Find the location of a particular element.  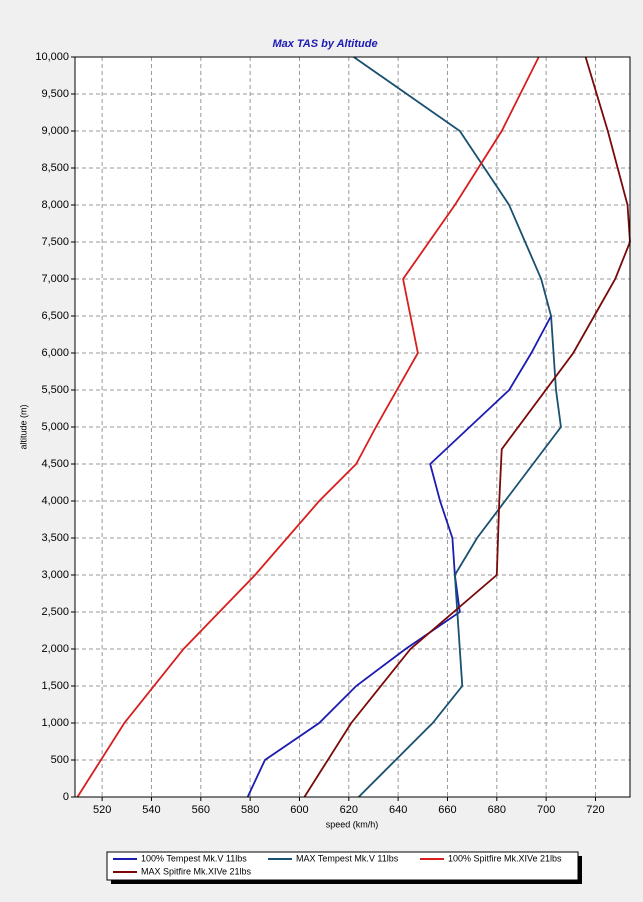

x-tick-label: 580 is located at coordinates (250, 810).